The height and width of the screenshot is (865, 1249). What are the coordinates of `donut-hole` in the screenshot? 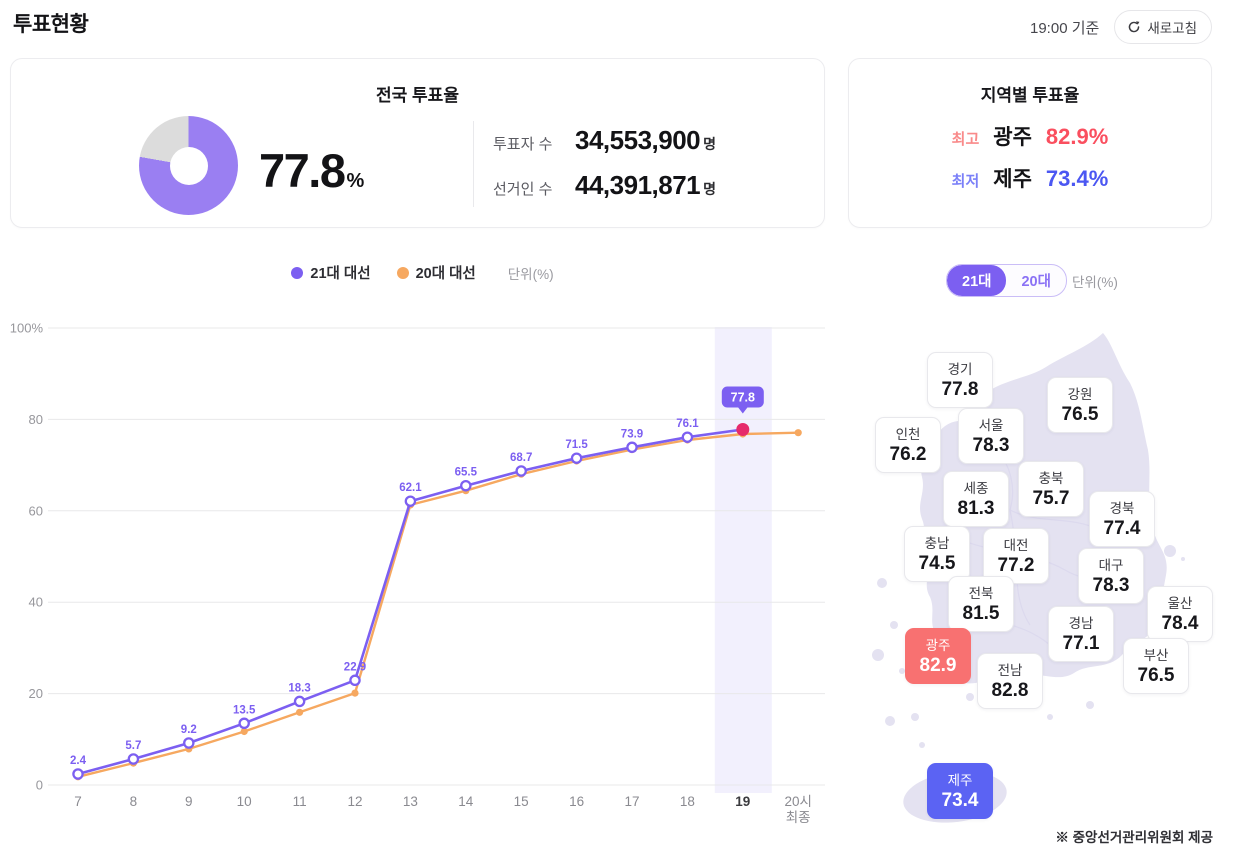 It's located at (188, 165).